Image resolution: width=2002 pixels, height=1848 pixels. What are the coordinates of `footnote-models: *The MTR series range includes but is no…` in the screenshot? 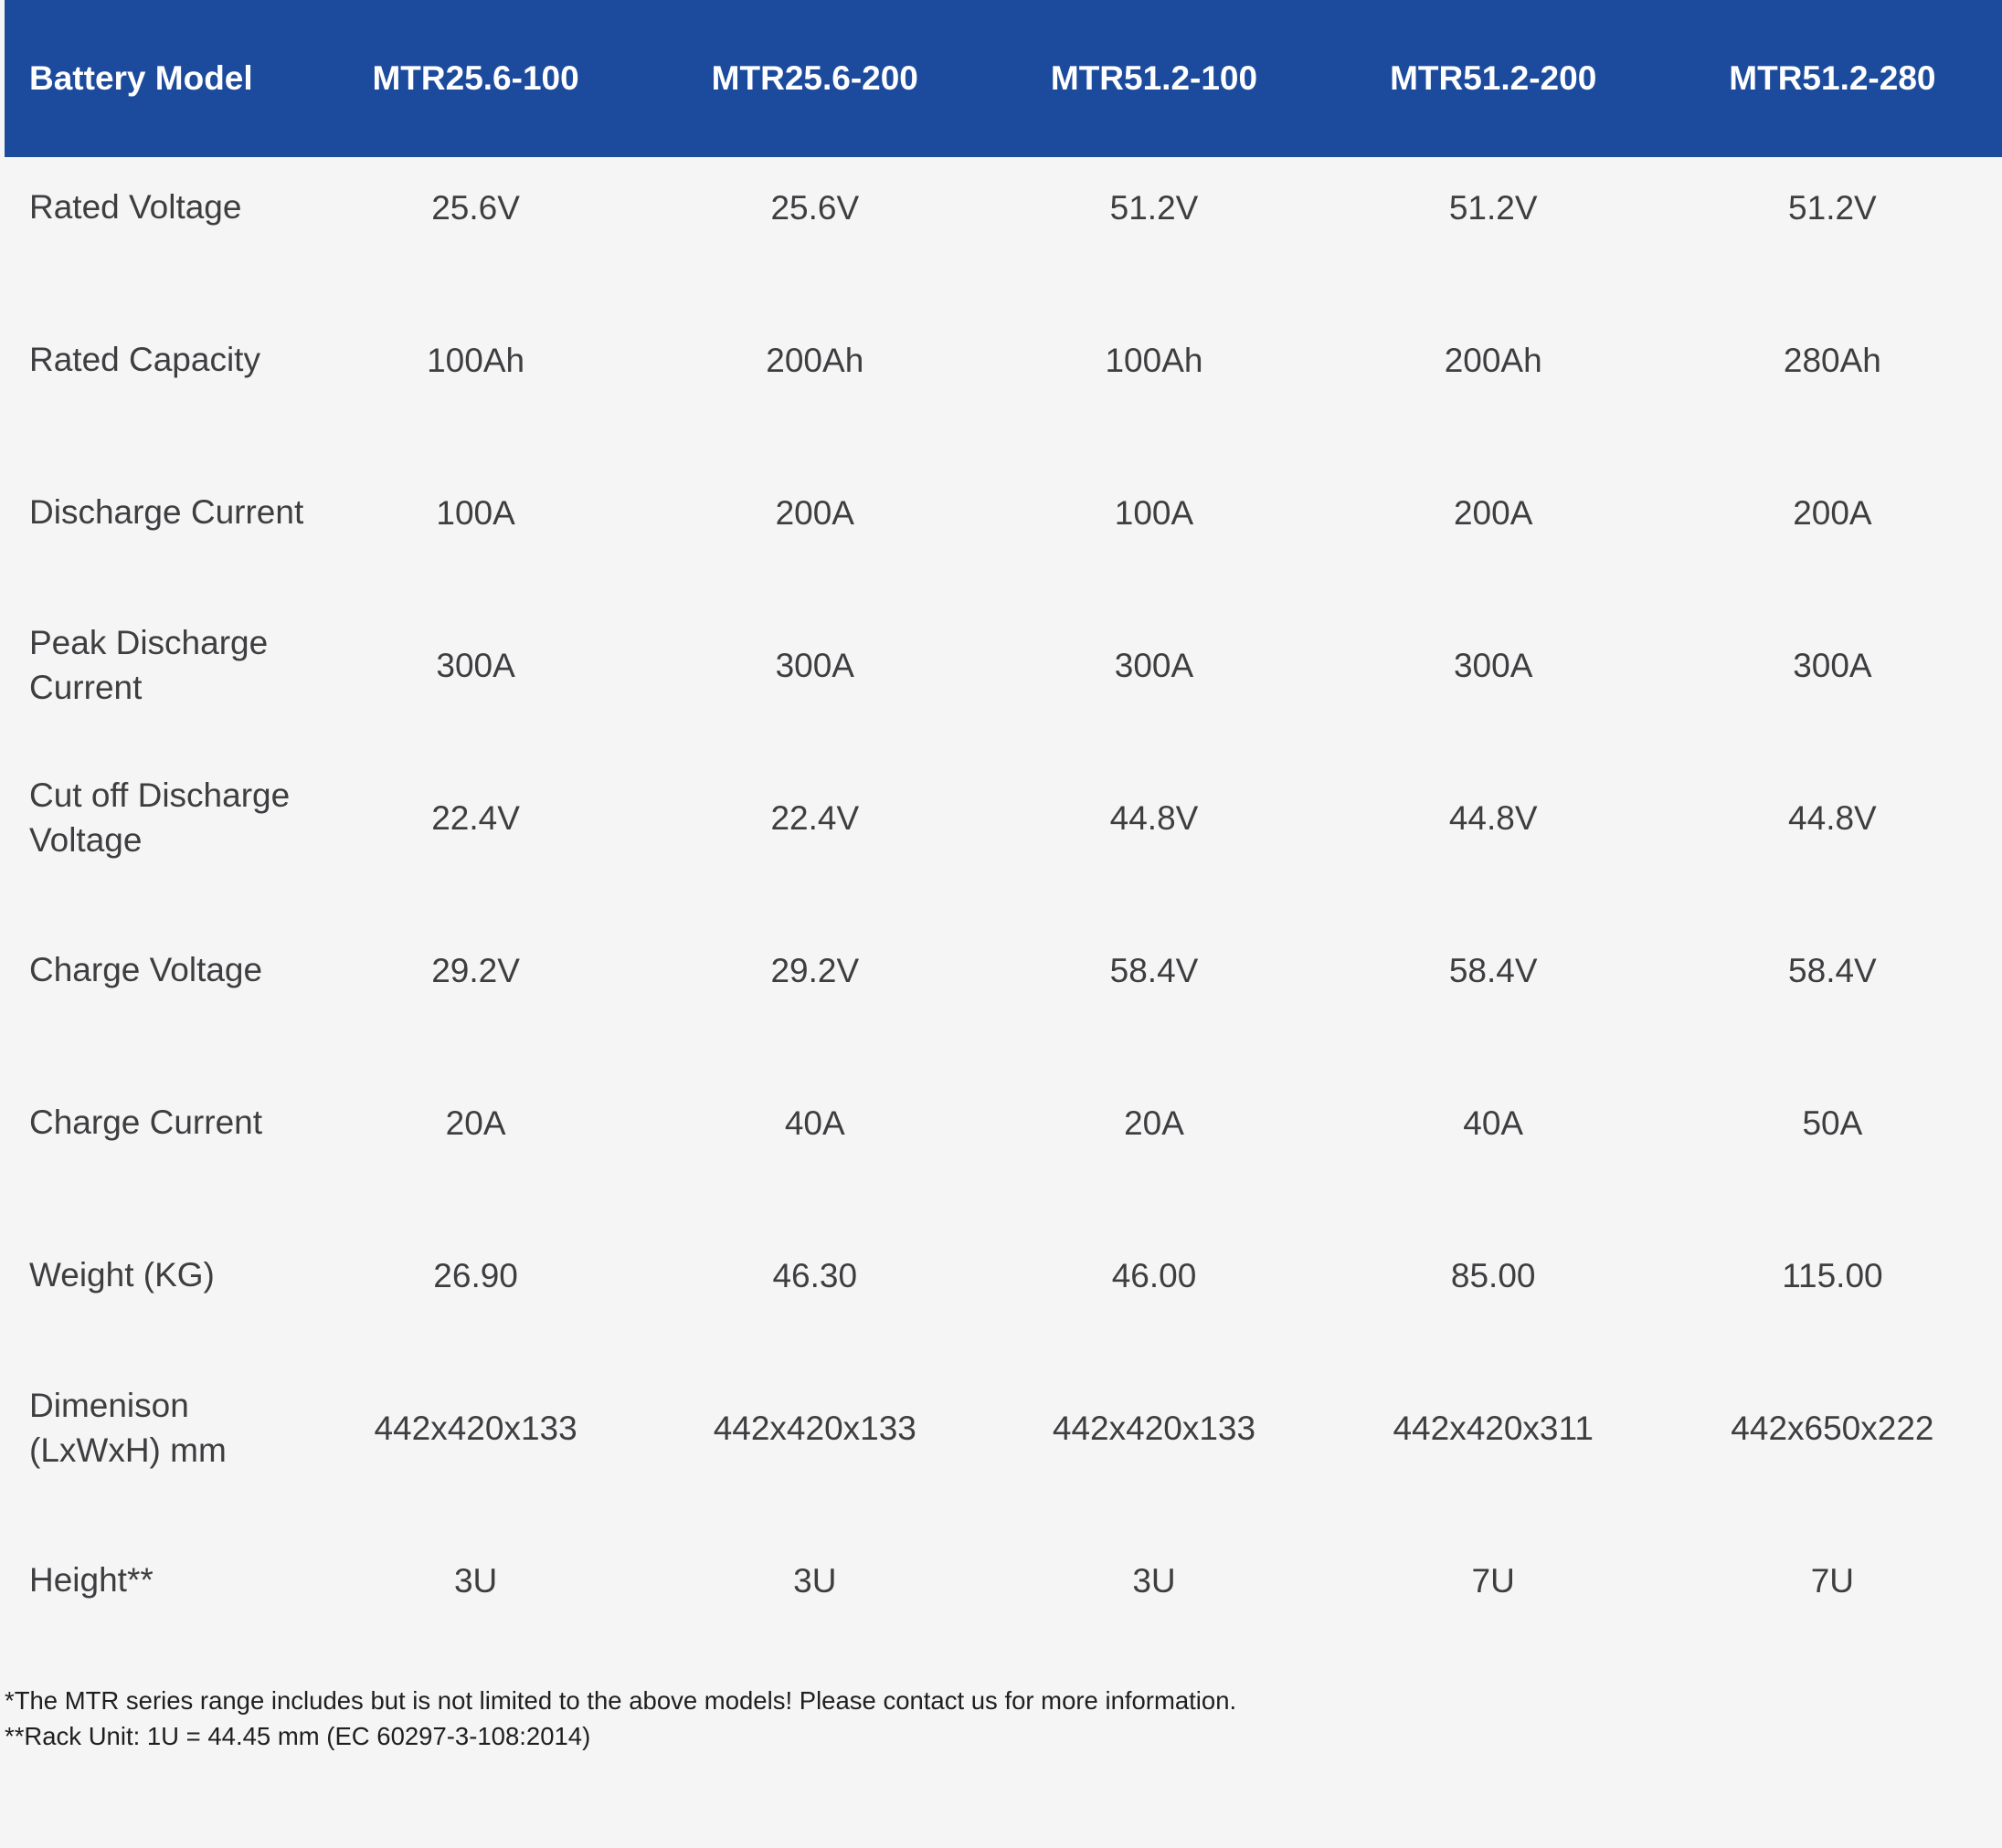 It's located at (621, 1700).